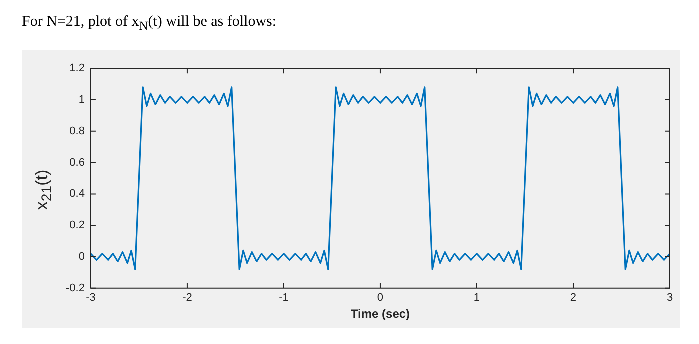  What do you see at coordinates (573, 298) in the screenshot?
I see `x-tick-label: 2` at bounding box center [573, 298].